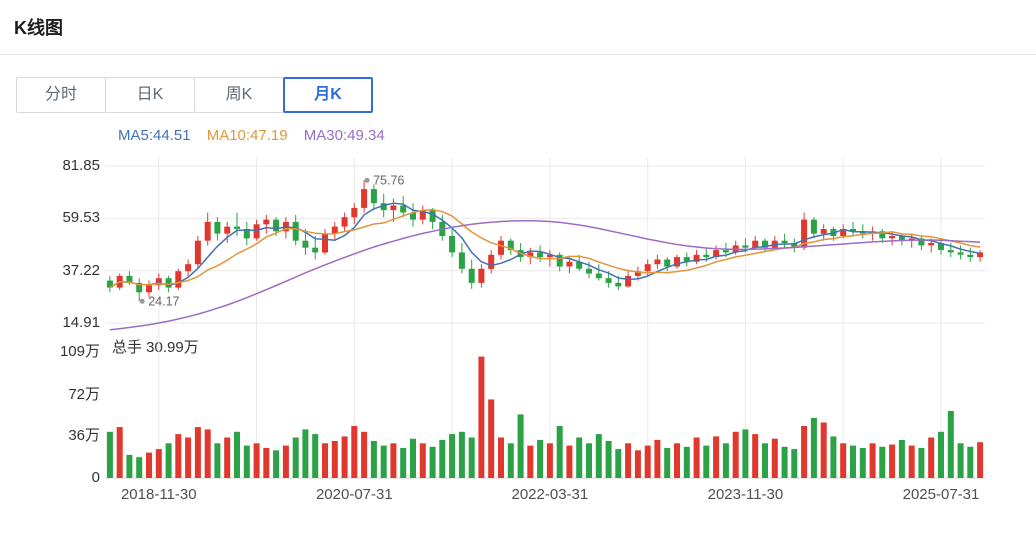  I want to click on volume-axis-tick: 36万, so click(84, 436).